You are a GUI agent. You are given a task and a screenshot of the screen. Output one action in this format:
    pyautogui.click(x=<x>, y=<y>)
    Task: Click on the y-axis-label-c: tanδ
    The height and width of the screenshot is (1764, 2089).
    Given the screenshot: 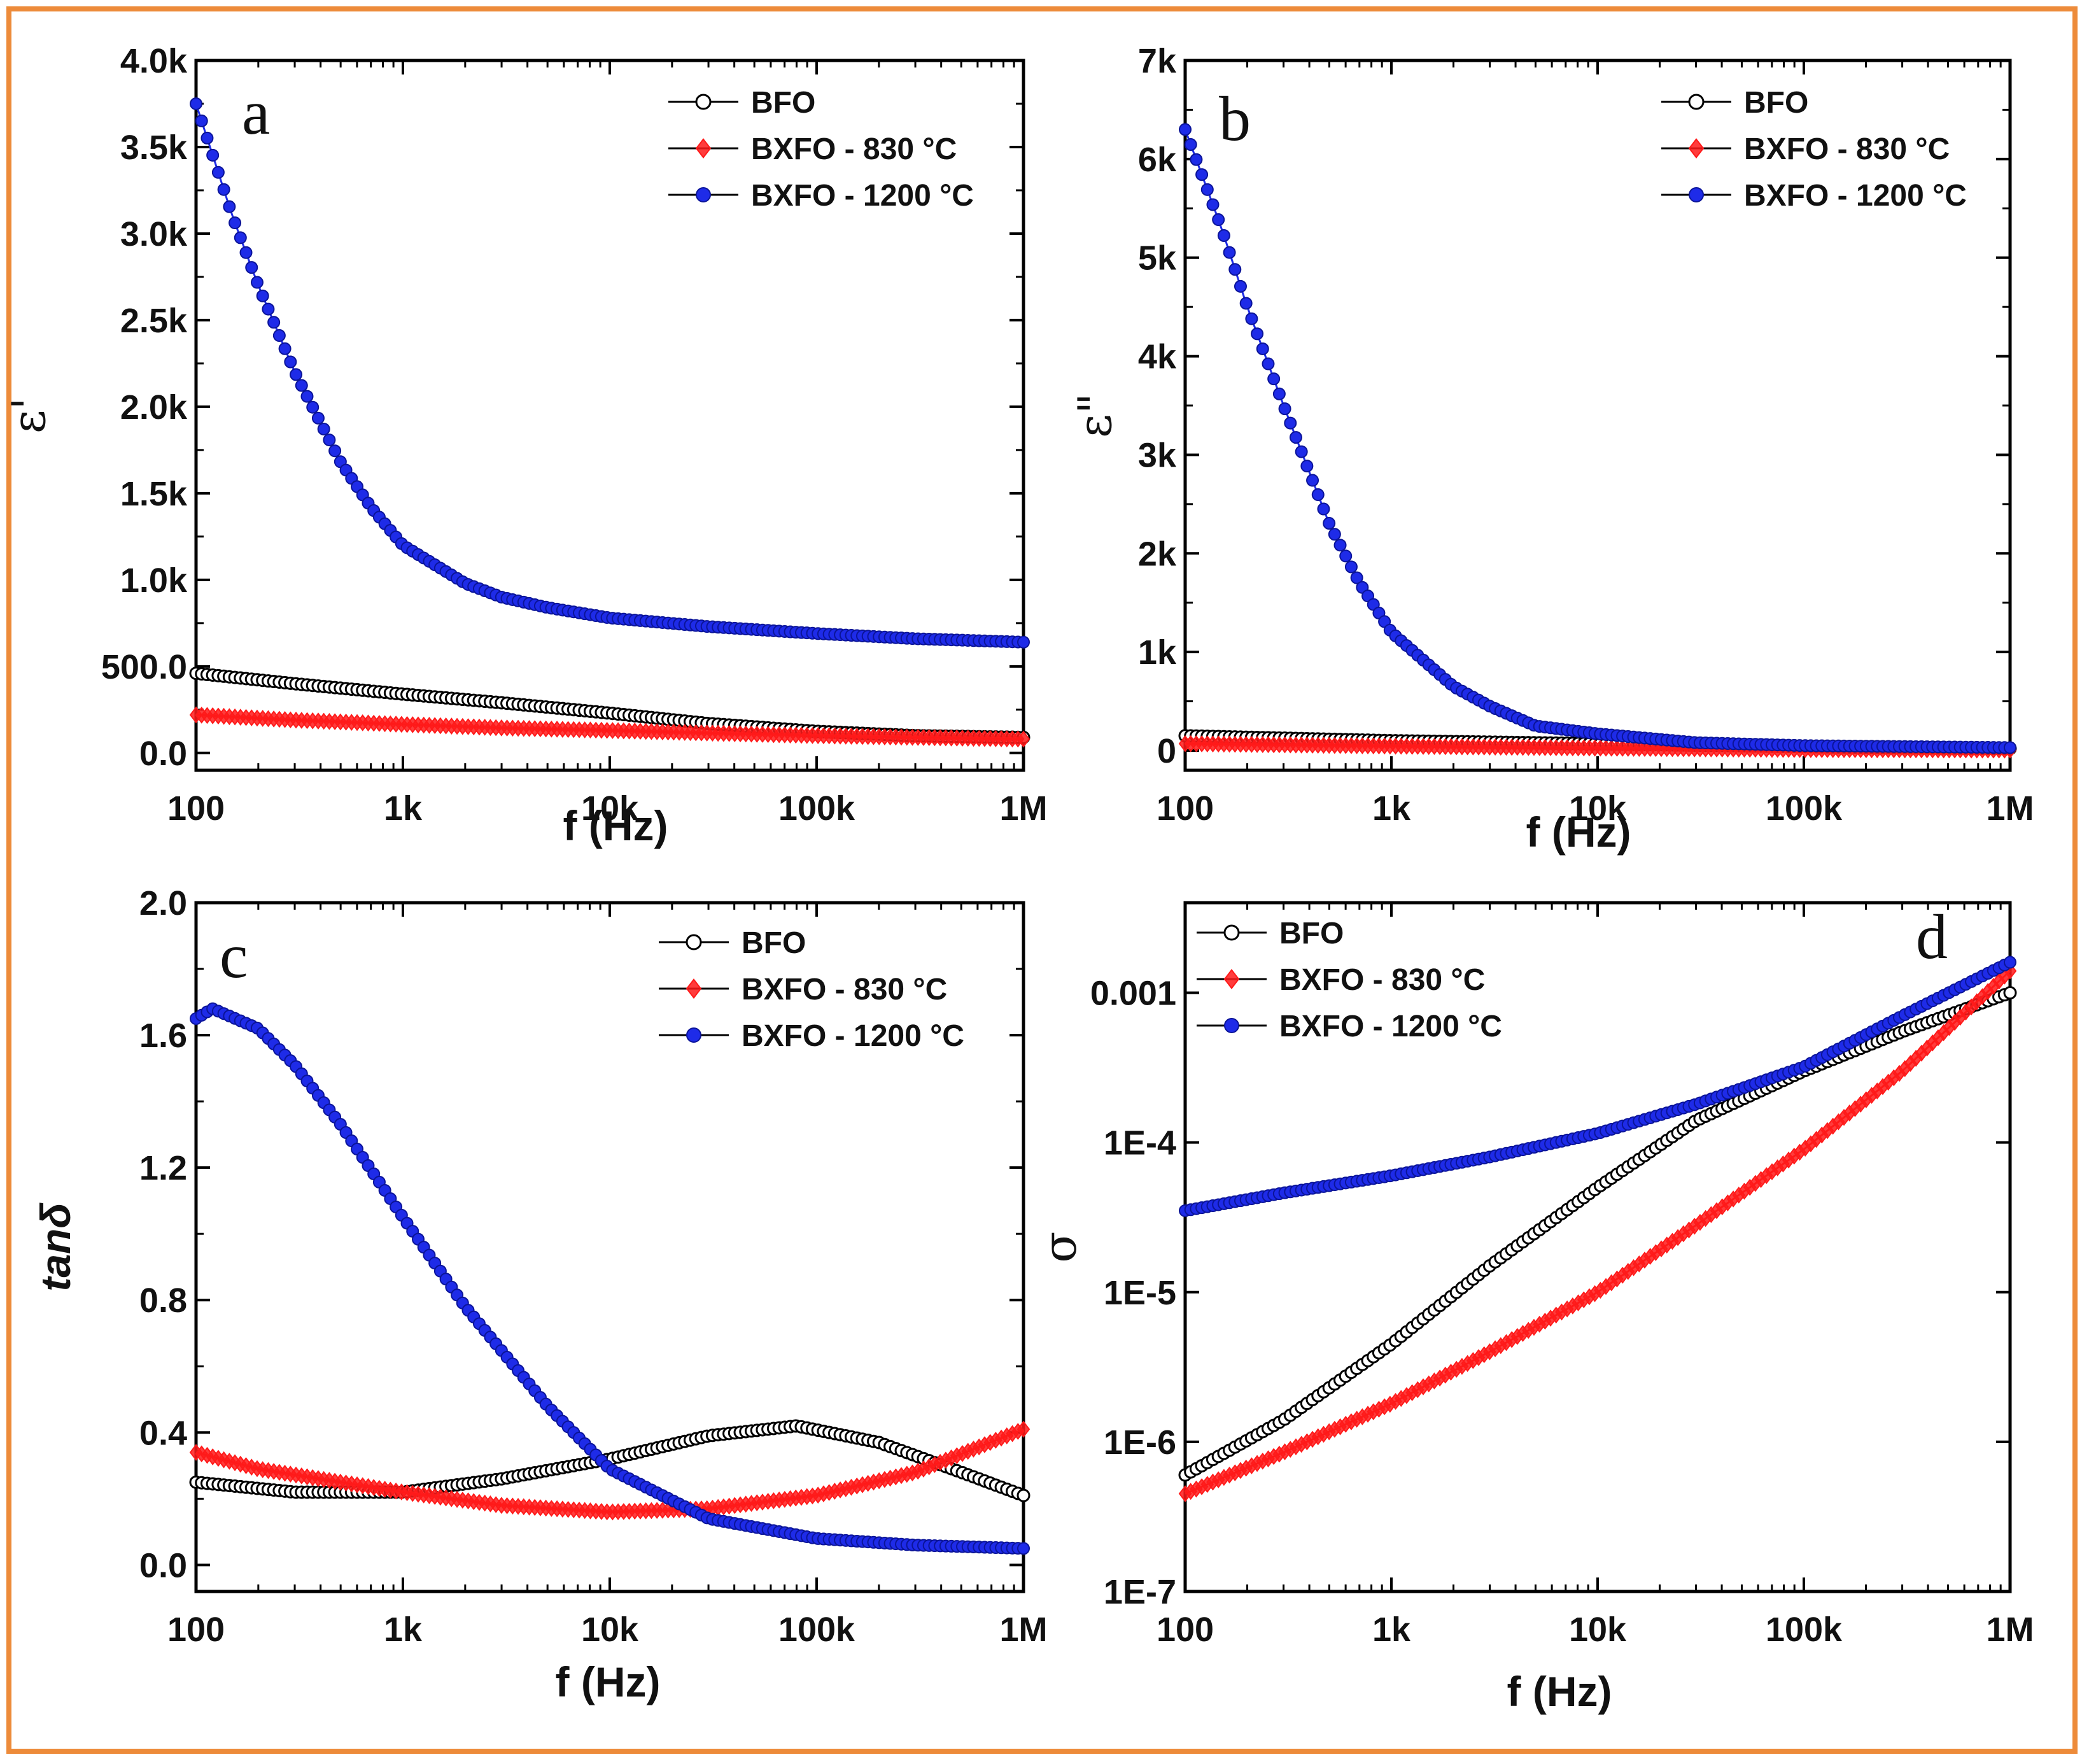 What is the action you would take?
    pyautogui.click(x=55, y=1248)
    